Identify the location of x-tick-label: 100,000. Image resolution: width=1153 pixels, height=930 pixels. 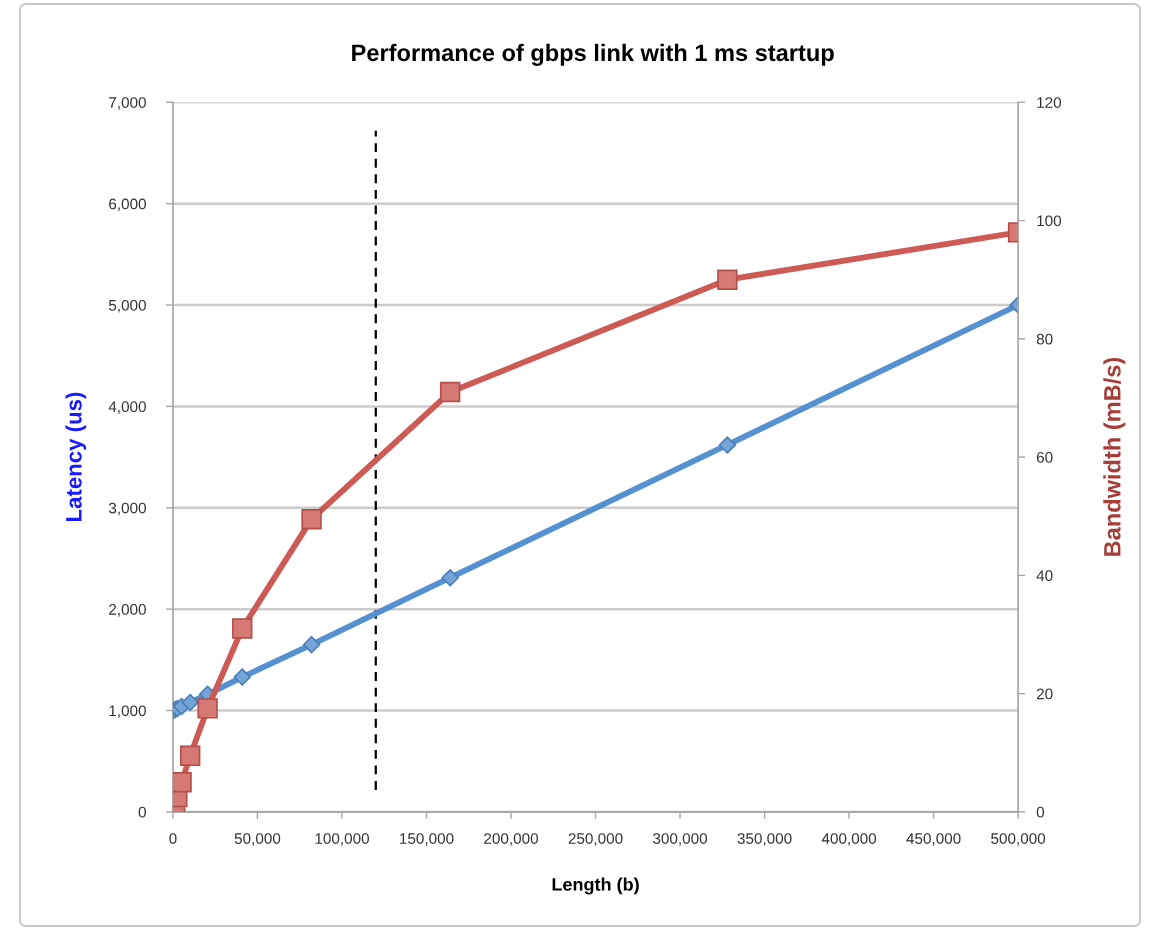
(342, 839).